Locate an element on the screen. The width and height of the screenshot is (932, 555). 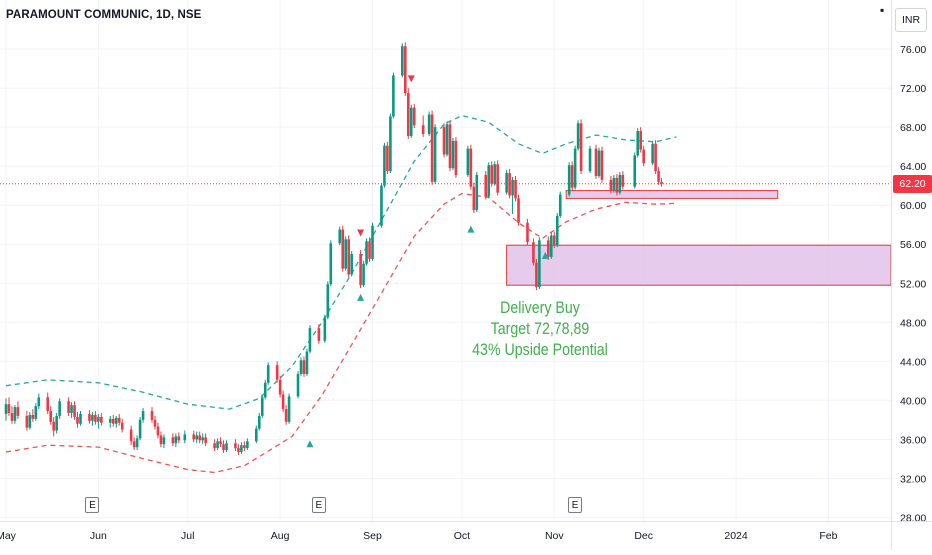
x-axis: May Jun Jul Aug Sep Oct Nov Dec 2024 Feb is located at coordinates (466, 532).